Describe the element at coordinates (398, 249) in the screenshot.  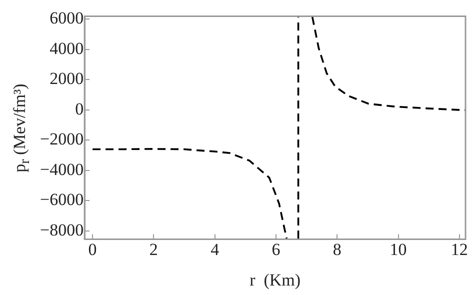
I see `x-tick-label: 10` at that location.